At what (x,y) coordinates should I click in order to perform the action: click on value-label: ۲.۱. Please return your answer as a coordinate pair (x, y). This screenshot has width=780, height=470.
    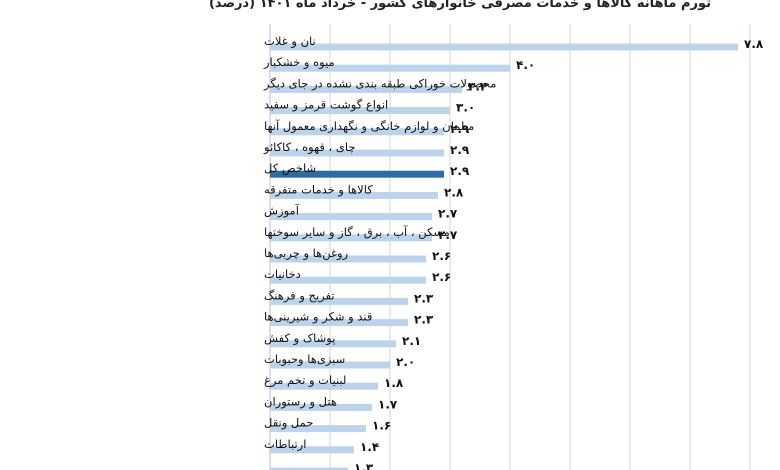
    Looking at the image, I should click on (411, 341).